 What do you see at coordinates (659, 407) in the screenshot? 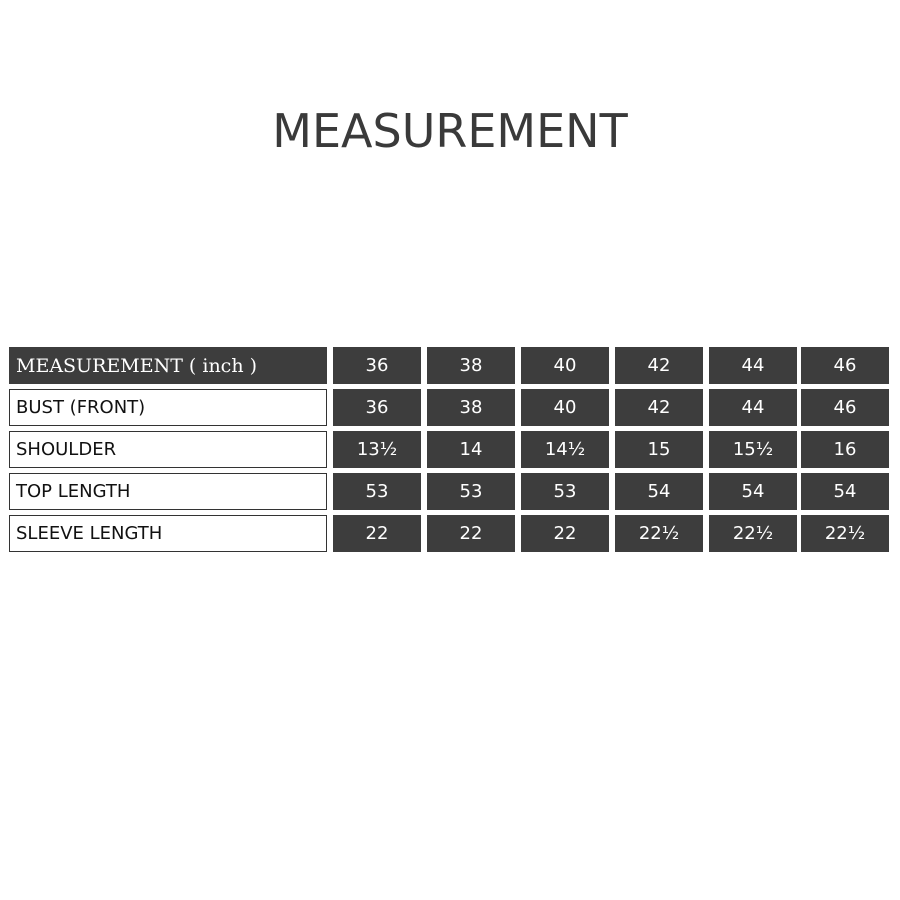
I see `value-cell: 42` at bounding box center [659, 407].